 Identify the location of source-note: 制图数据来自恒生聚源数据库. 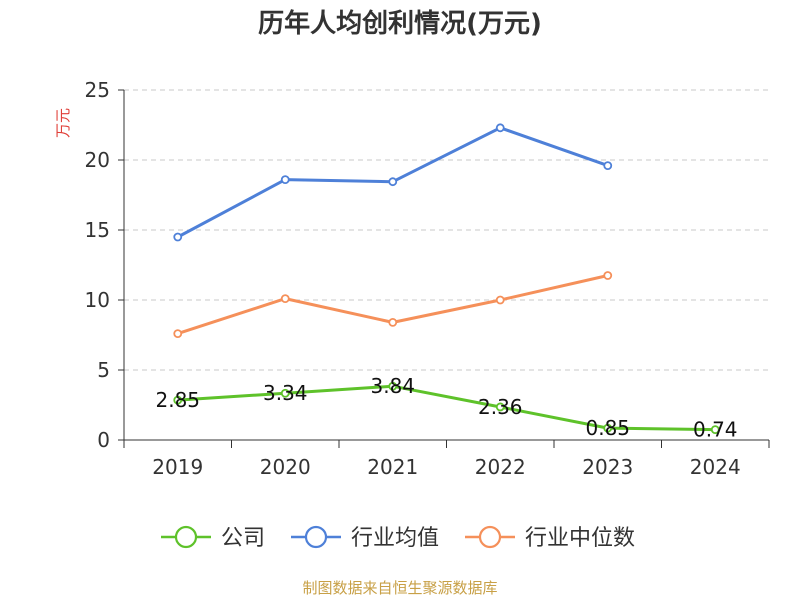
(400, 588).